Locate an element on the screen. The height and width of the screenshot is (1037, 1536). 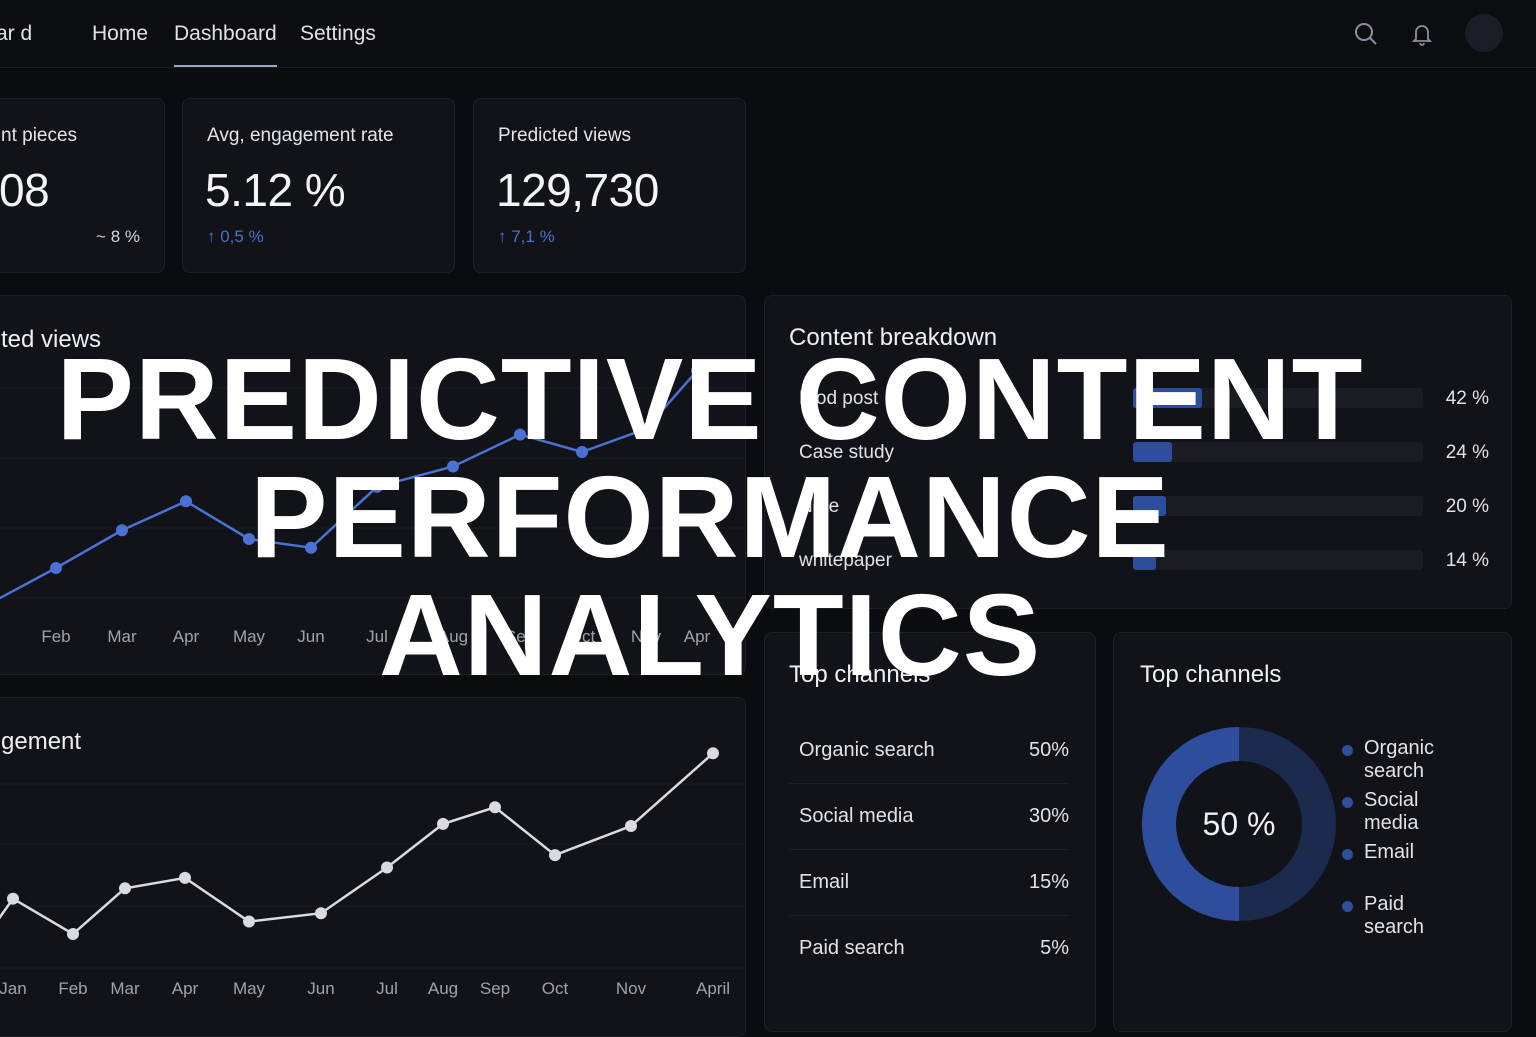
legend-label: Paid search is located at coordinates (1394, 915).